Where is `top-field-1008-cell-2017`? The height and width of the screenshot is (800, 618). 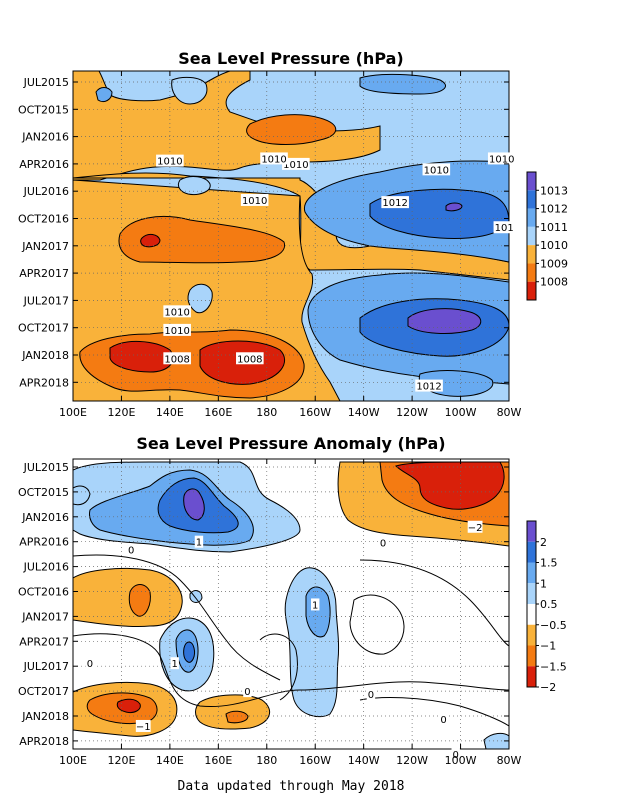 top-field-1008-cell-2017 is located at coordinates (201, 240).